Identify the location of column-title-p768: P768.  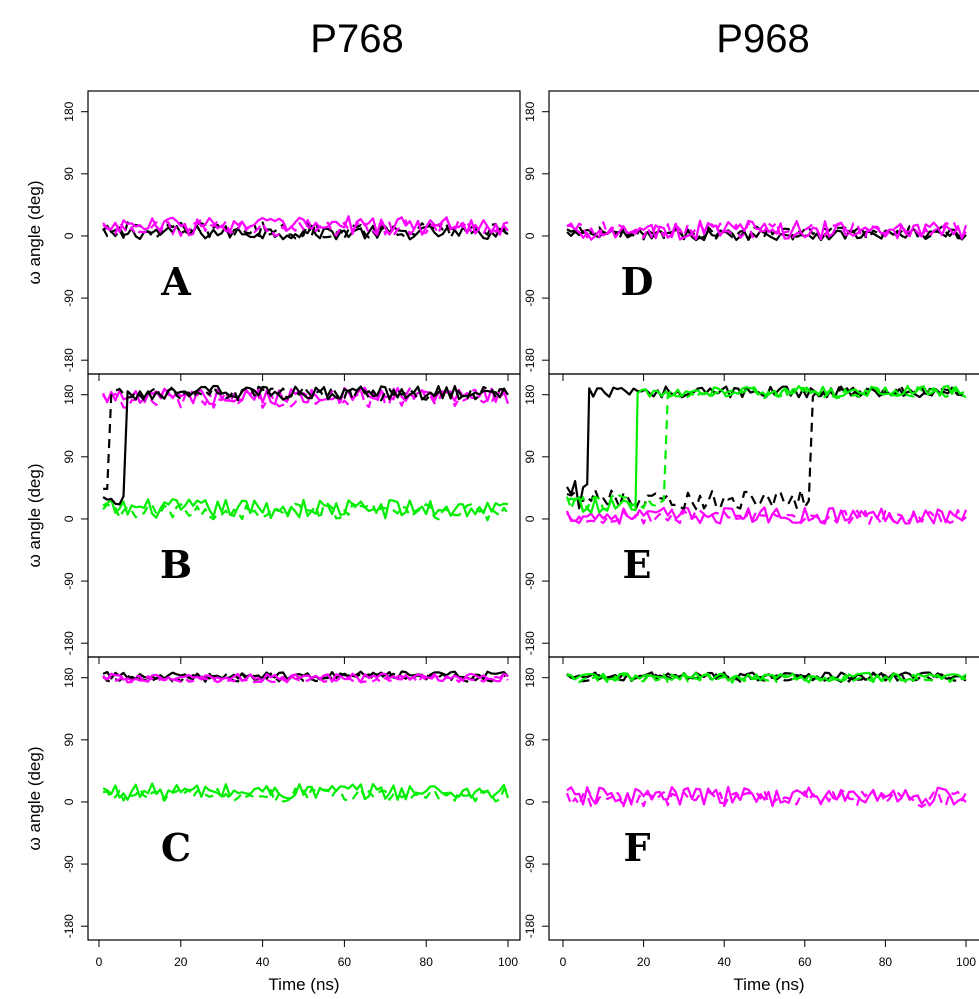
(356, 39).